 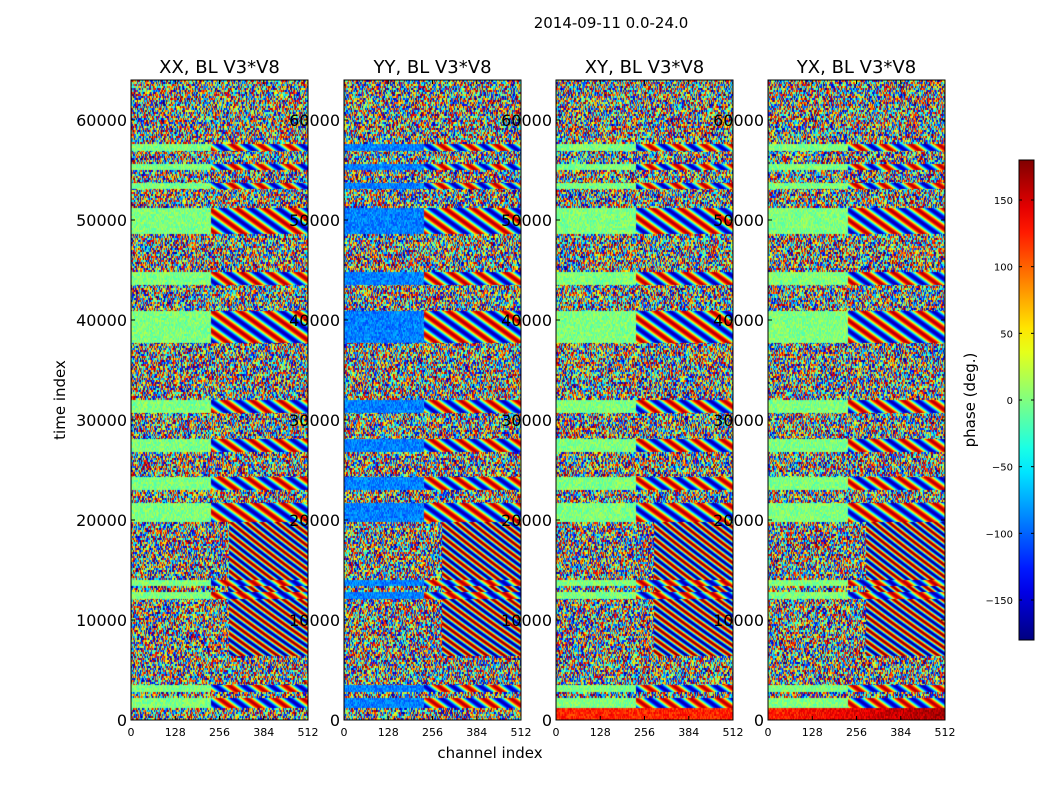 What do you see at coordinates (431, 67) in the screenshot?
I see `panel-title: YY, BL V3*V8` at bounding box center [431, 67].